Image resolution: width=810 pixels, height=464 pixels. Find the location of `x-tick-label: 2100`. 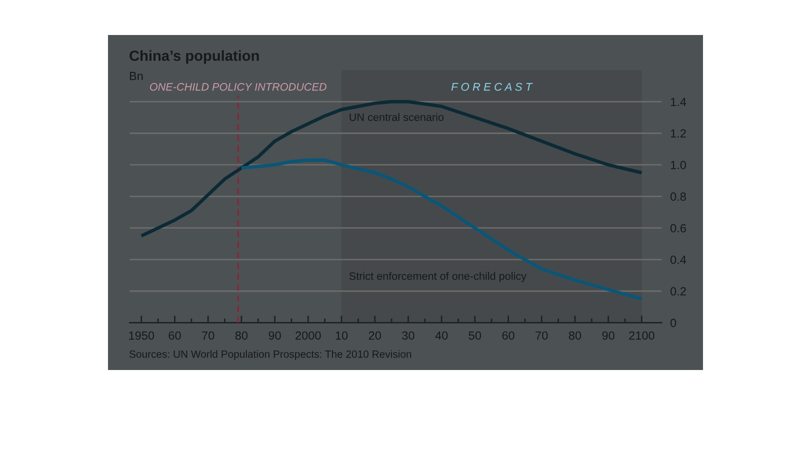

x-tick-label: 2100 is located at coordinates (641, 335).